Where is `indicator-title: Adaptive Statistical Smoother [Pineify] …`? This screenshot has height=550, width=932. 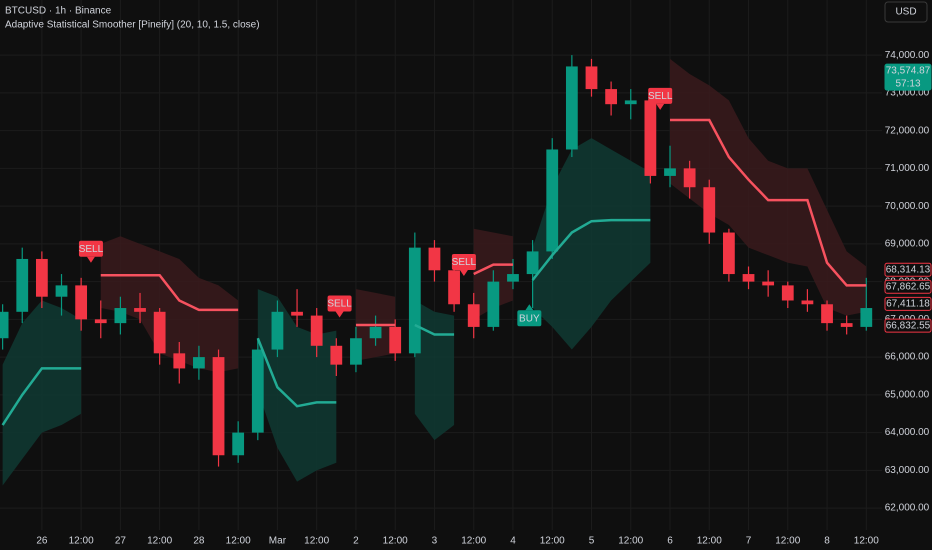 indicator-title: Adaptive Statistical Smoother [Pineify] … is located at coordinates (132, 25).